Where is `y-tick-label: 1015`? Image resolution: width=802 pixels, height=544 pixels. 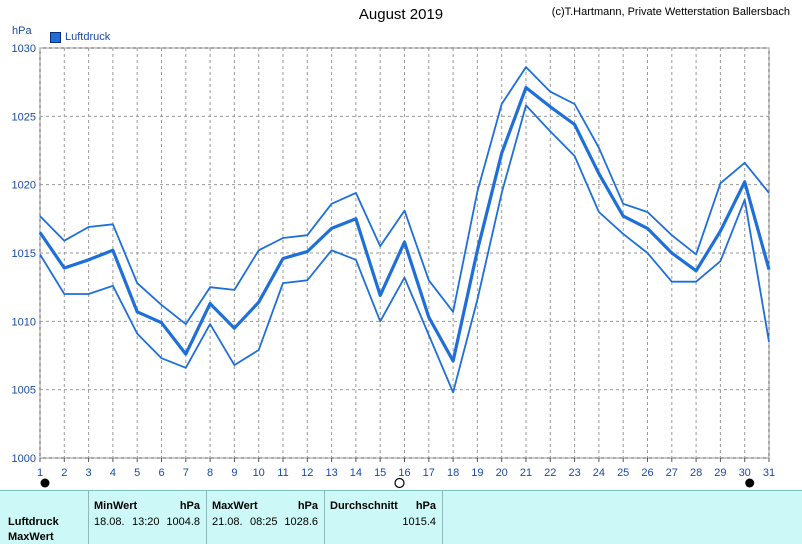 y-tick-label: 1015 is located at coordinates (24, 254).